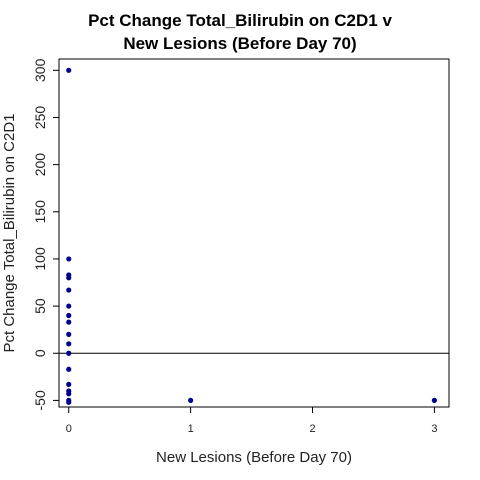 Image resolution: width=480 pixels, height=480 pixels. Describe the element at coordinates (40, 212) in the screenshot. I see `y-tick-label: 150` at that location.